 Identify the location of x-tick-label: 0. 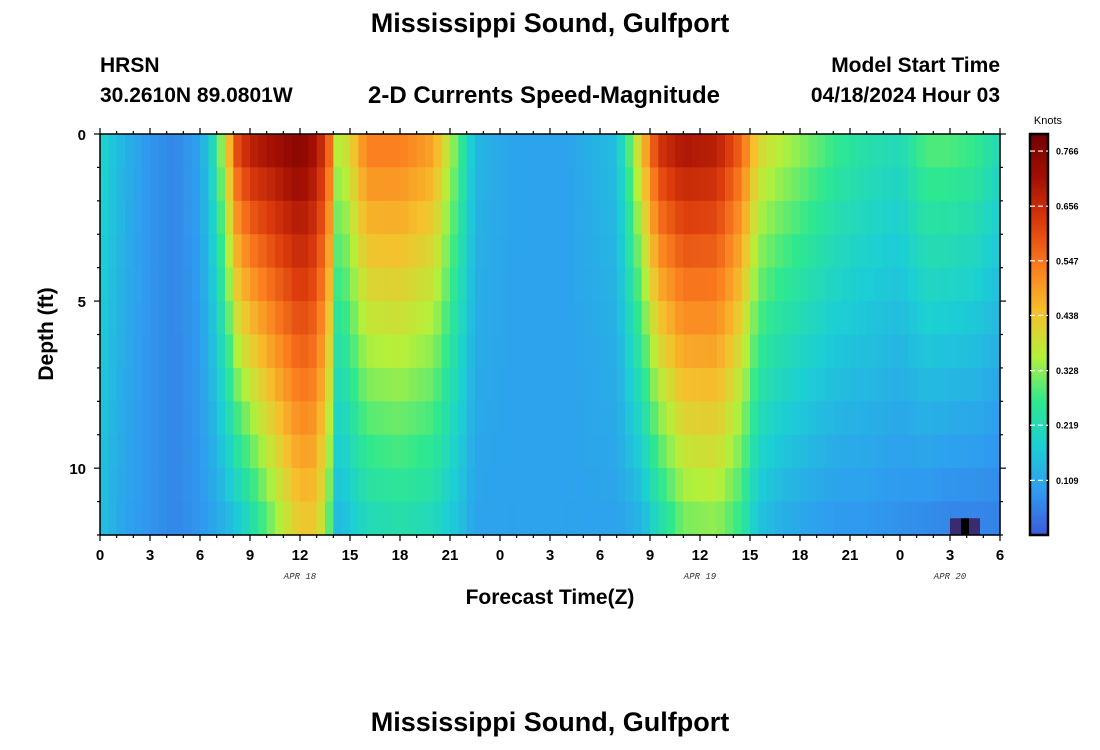
(900, 555).